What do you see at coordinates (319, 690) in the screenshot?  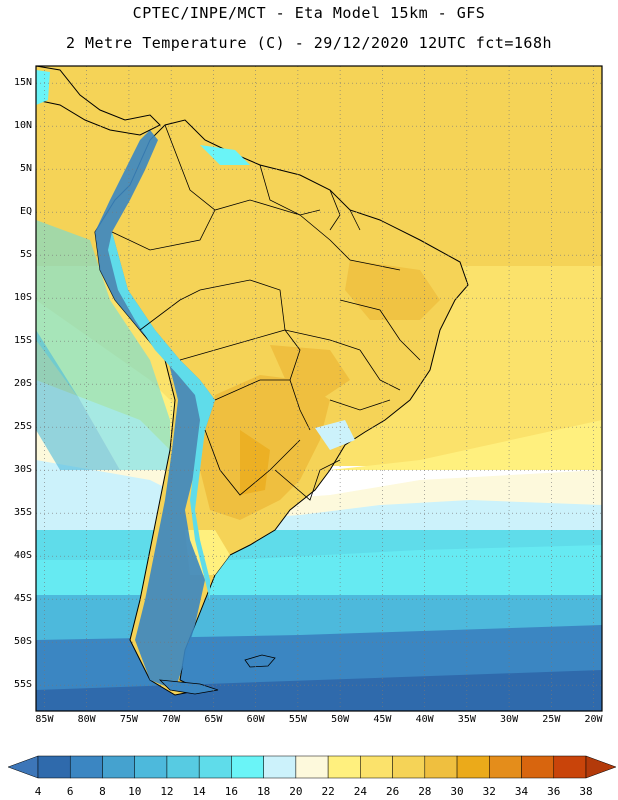 I see `polar-band` at bounding box center [319, 690].